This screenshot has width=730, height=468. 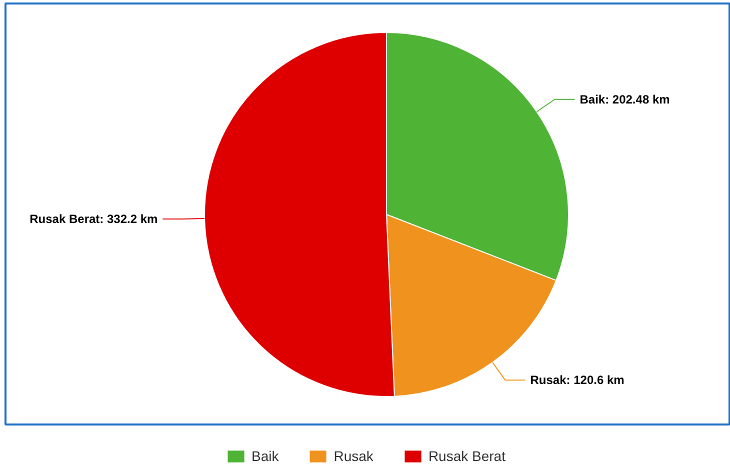 I want to click on data-label: Baik: 202.48 km, so click(x=625, y=99).